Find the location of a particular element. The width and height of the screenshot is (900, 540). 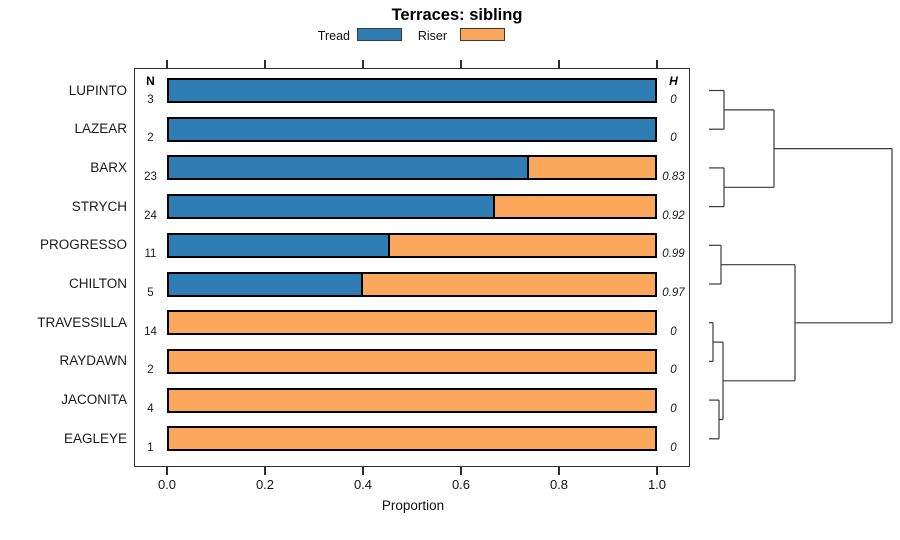

category-label: EAGLEYE is located at coordinates (95, 438).